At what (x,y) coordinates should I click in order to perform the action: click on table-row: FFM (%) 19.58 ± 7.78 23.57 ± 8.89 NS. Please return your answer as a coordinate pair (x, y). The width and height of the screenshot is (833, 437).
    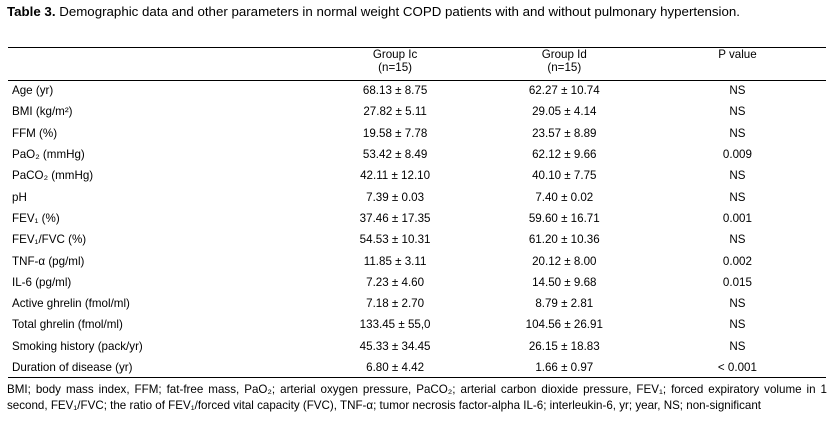
    Looking at the image, I should click on (417, 133).